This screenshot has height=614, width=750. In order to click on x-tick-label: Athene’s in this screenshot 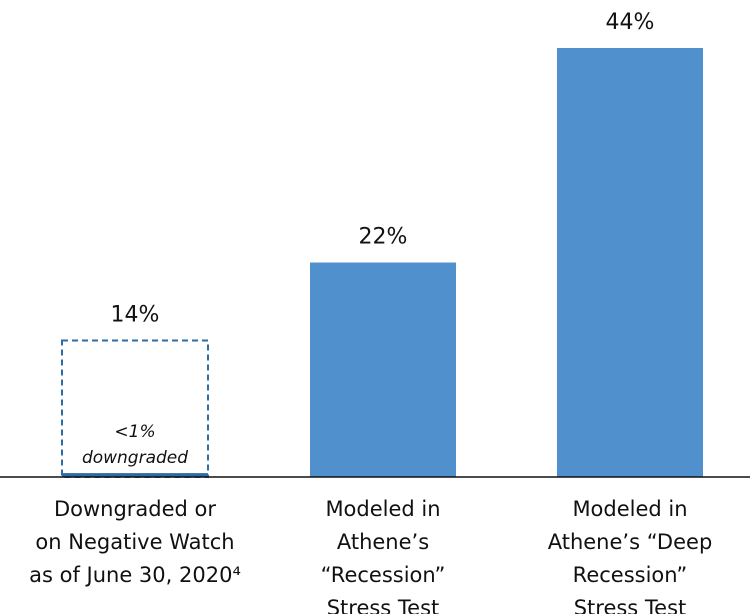, I will do `click(383, 542)`.